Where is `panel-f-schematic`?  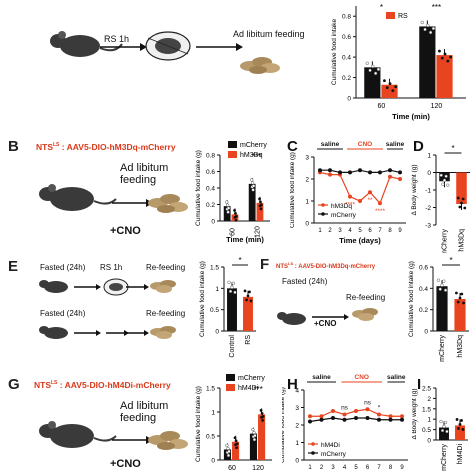 panel-f-schematic is located at coordinates (327, 316).